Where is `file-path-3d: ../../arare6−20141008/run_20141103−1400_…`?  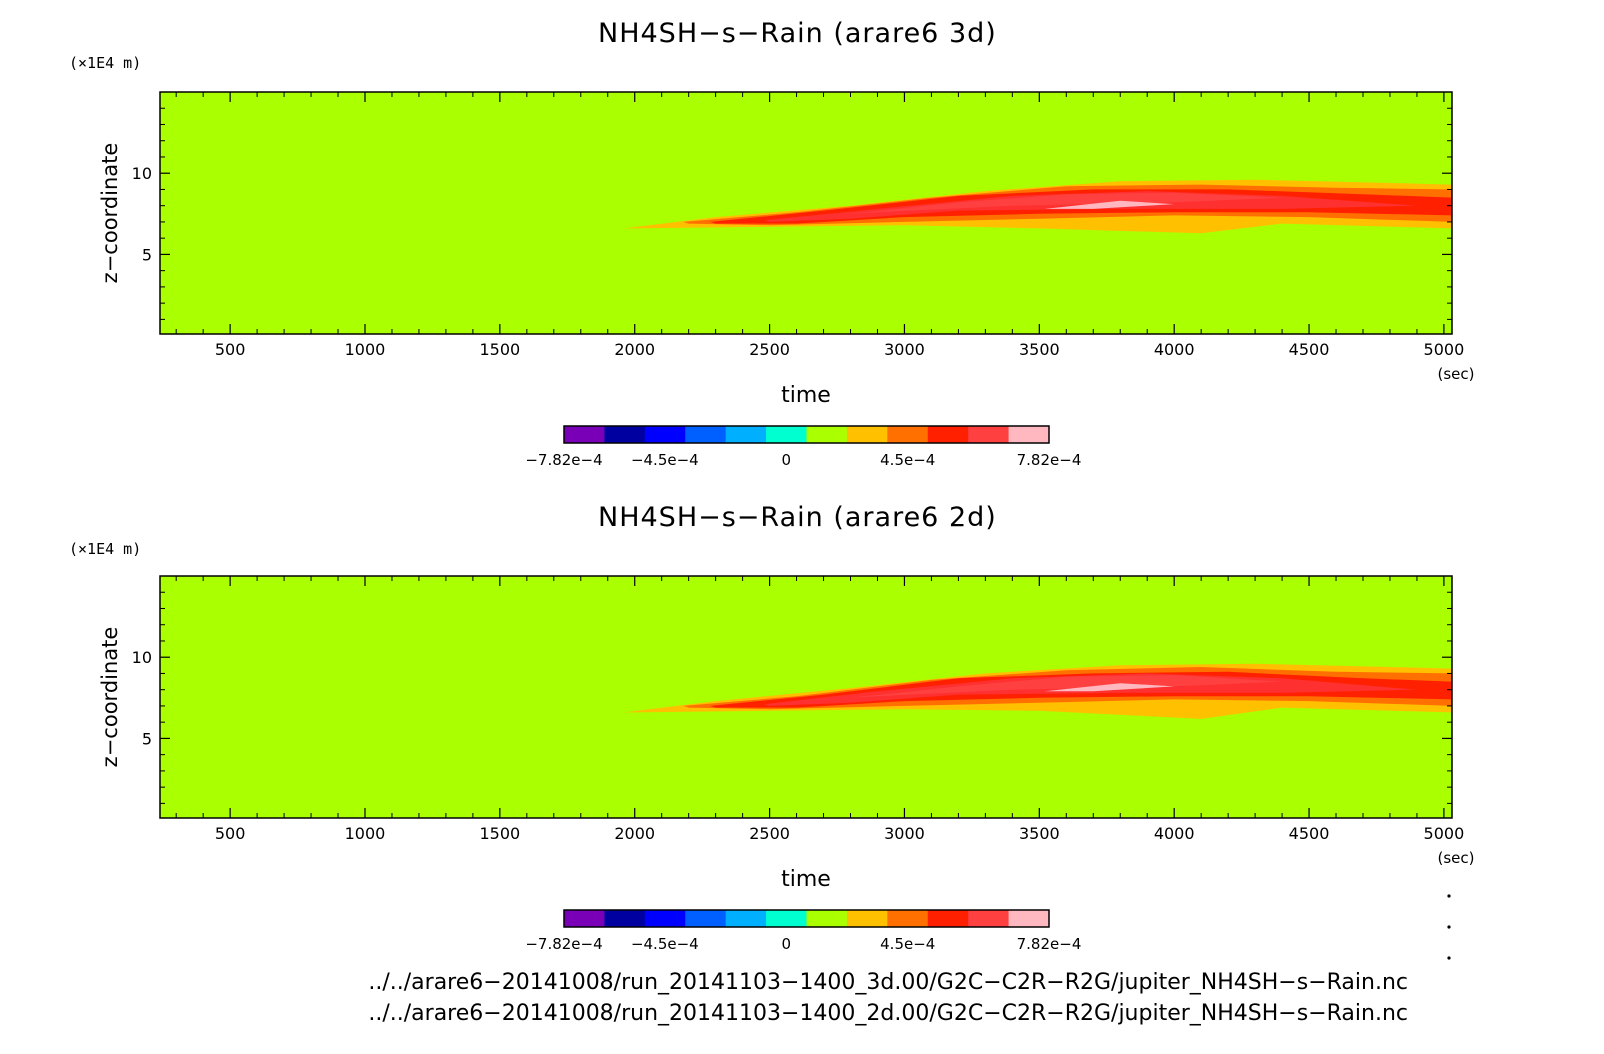
file-path-3d: ../../arare6−20141008/run_20141103−1400_… is located at coordinates (888, 982).